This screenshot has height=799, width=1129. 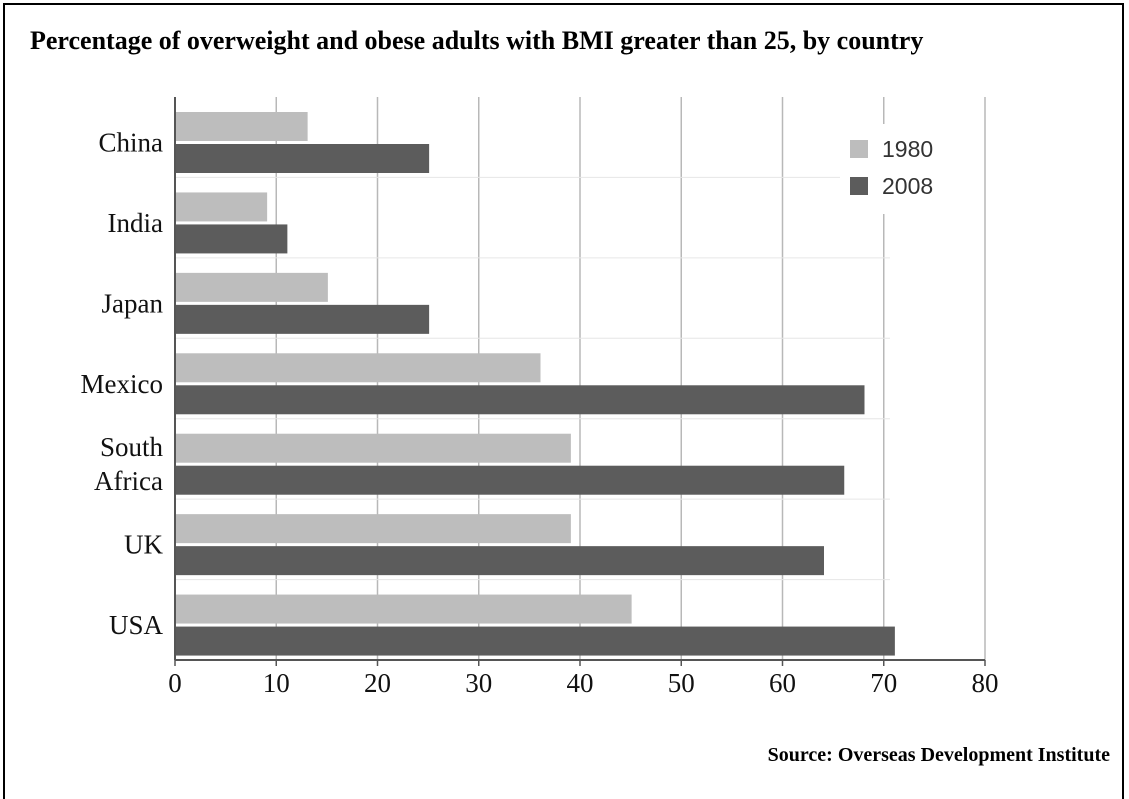 I want to click on legend: 1980 2008, so click(x=910, y=169).